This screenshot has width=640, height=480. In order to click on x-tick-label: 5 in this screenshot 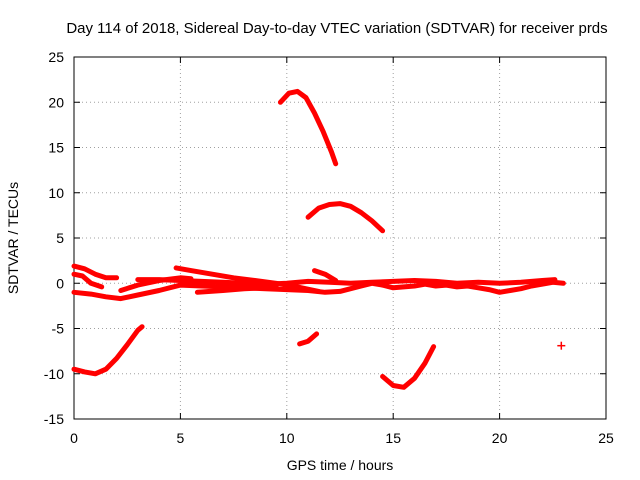, I will do `click(181, 438)`.